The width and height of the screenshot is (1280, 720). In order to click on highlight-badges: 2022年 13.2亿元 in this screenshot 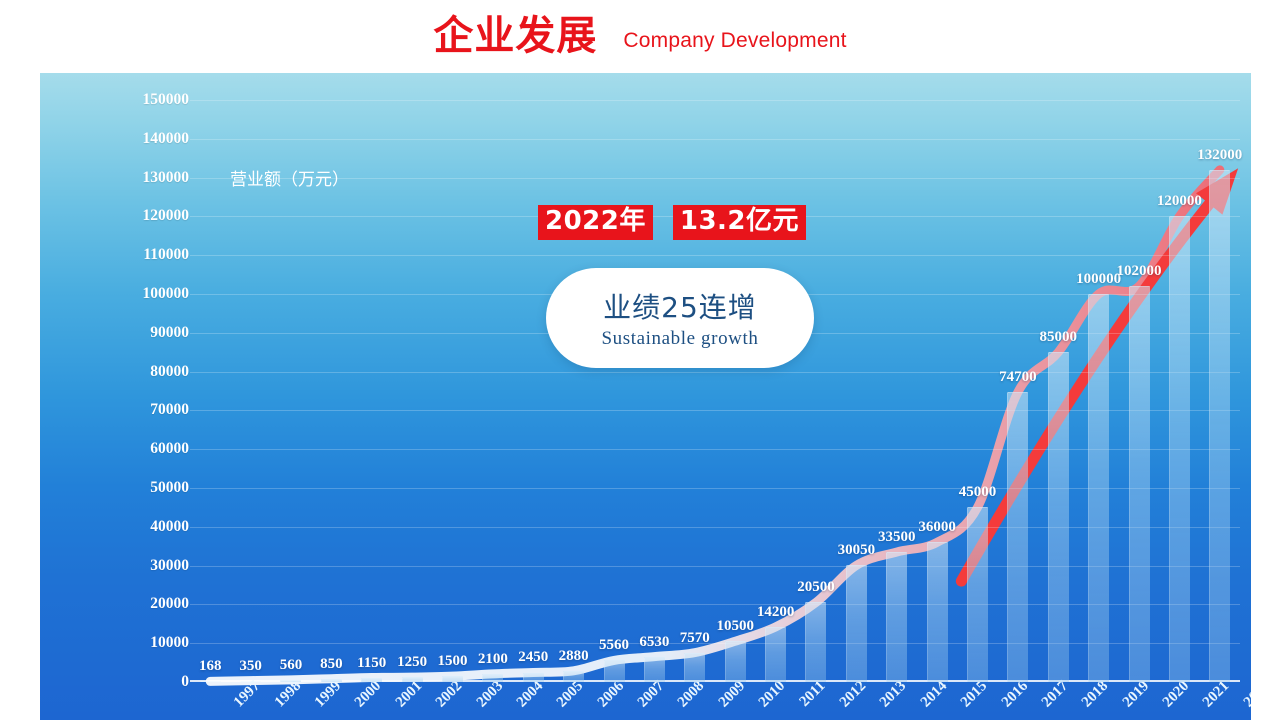, I will do `click(672, 223)`.